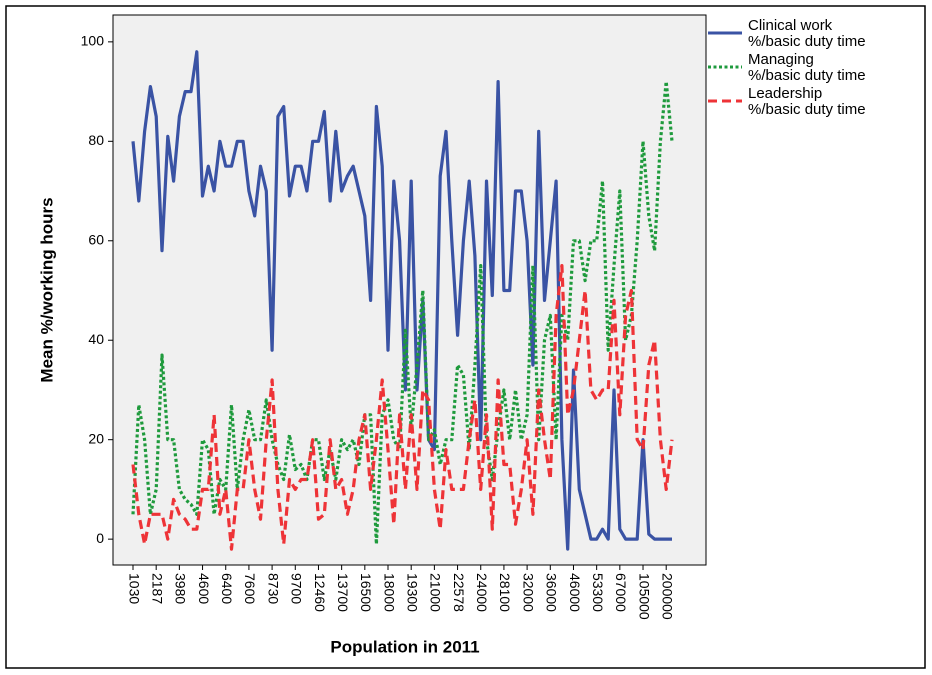 The height and width of the screenshot is (675, 932). Describe the element at coordinates (412, 592) in the screenshot. I see `x-tick-label: 19300` at that location.